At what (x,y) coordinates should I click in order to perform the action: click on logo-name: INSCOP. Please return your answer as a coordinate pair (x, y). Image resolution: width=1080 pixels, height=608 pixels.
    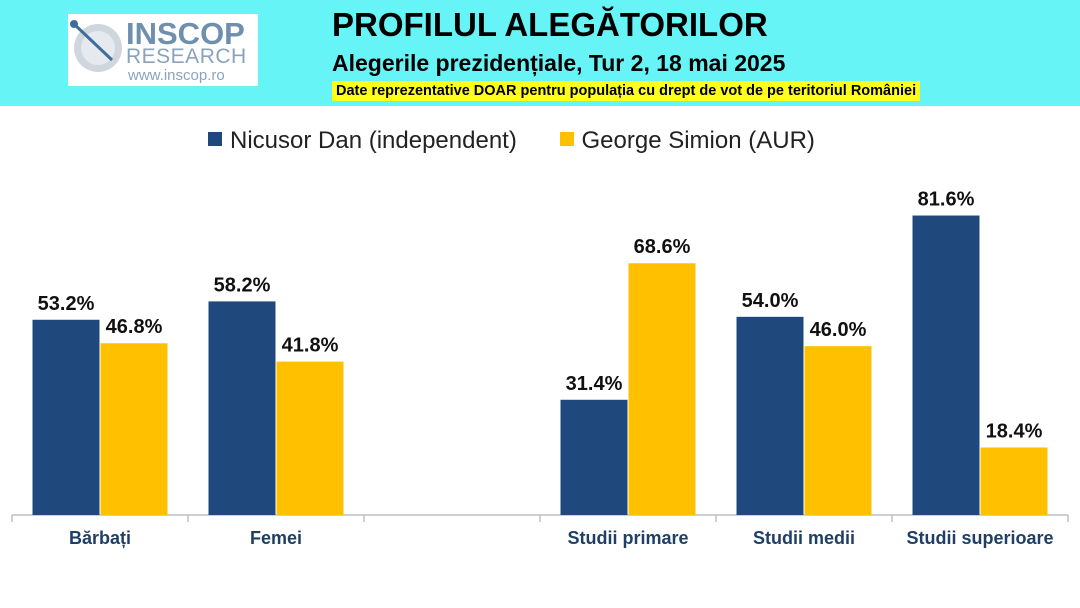
    Looking at the image, I should click on (185, 33).